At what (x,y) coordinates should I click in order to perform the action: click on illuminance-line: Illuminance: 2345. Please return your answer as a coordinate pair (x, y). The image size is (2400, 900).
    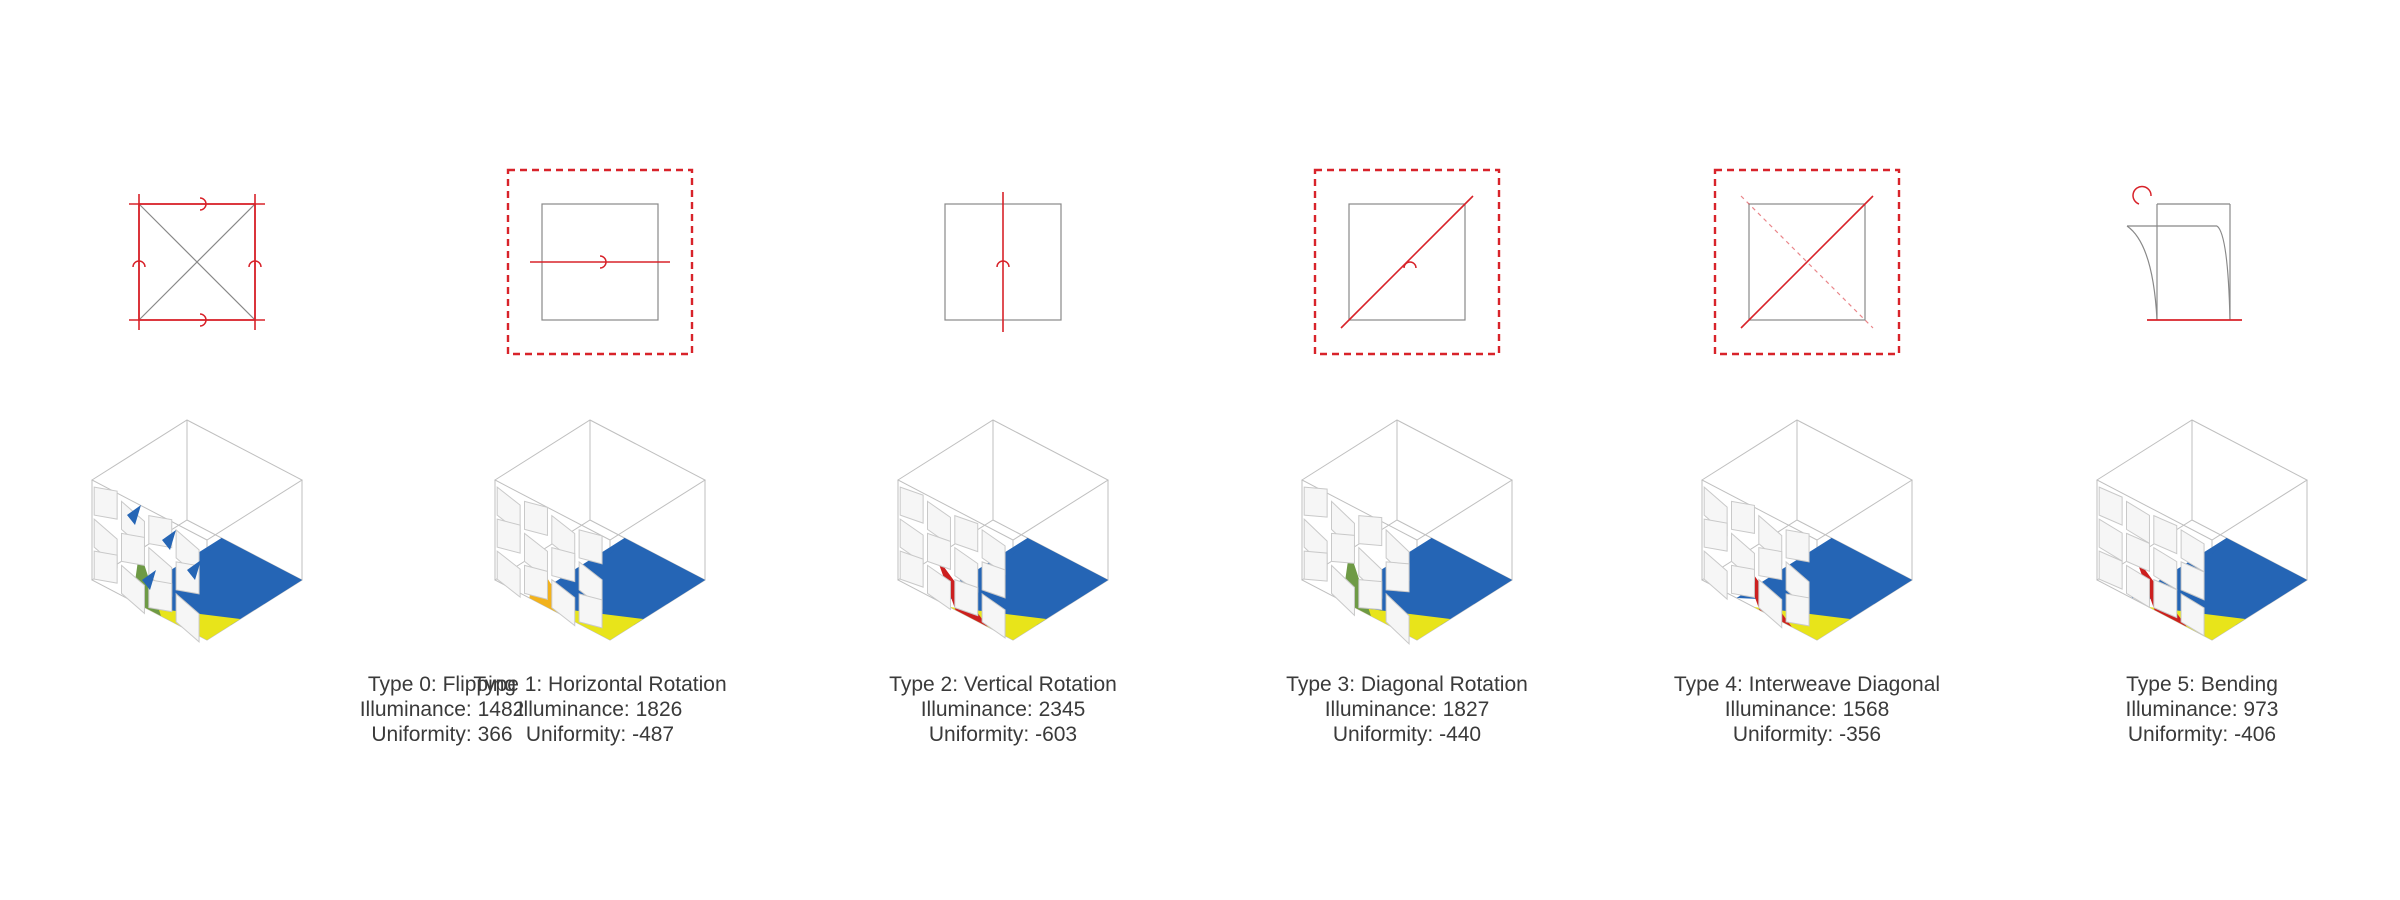
    Looking at the image, I should click on (1003, 709).